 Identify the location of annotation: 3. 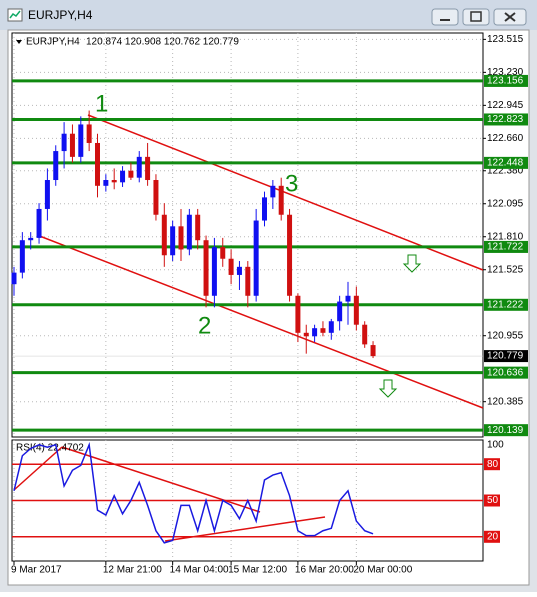
(291, 183).